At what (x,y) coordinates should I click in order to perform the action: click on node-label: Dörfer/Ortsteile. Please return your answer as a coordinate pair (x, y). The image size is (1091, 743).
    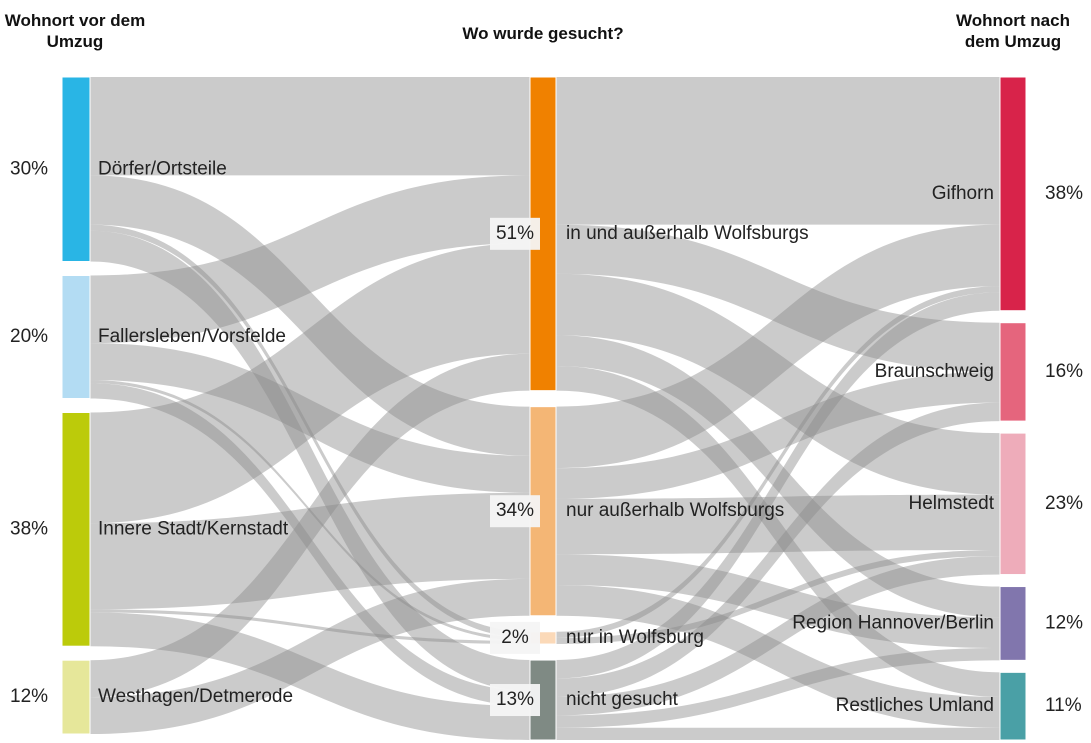
    Looking at the image, I should click on (162, 168).